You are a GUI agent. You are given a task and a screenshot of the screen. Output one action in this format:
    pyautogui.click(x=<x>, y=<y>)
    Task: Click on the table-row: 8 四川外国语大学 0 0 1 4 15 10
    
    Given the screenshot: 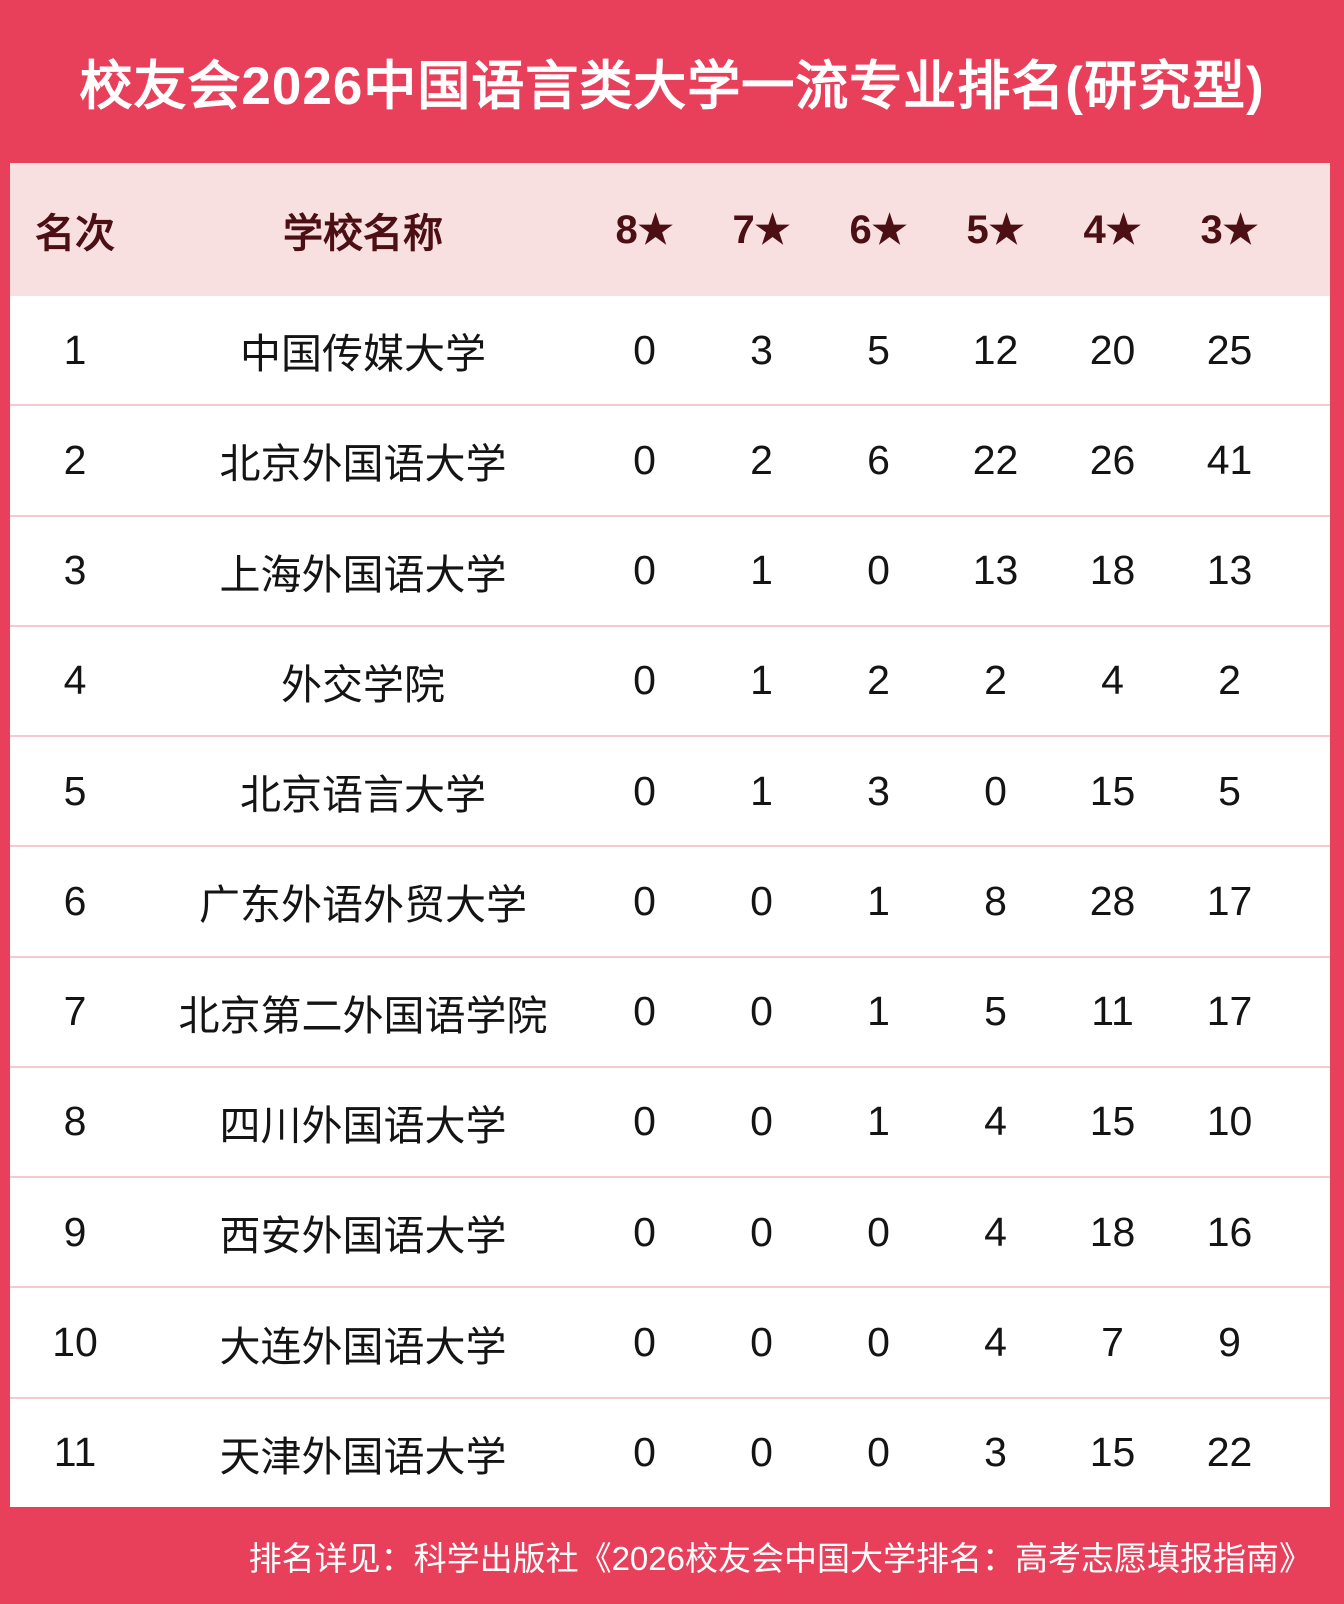 What is the action you would take?
    pyautogui.click(x=670, y=1120)
    